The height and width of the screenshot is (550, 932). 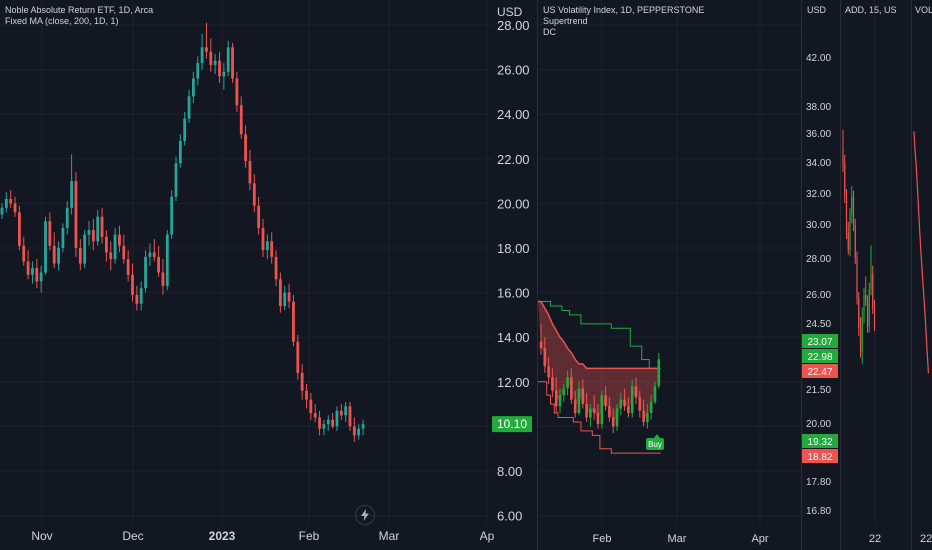 I want to click on panel1-title: Noble Absolute Return ETF, 1D, Arca, so click(x=79, y=10).